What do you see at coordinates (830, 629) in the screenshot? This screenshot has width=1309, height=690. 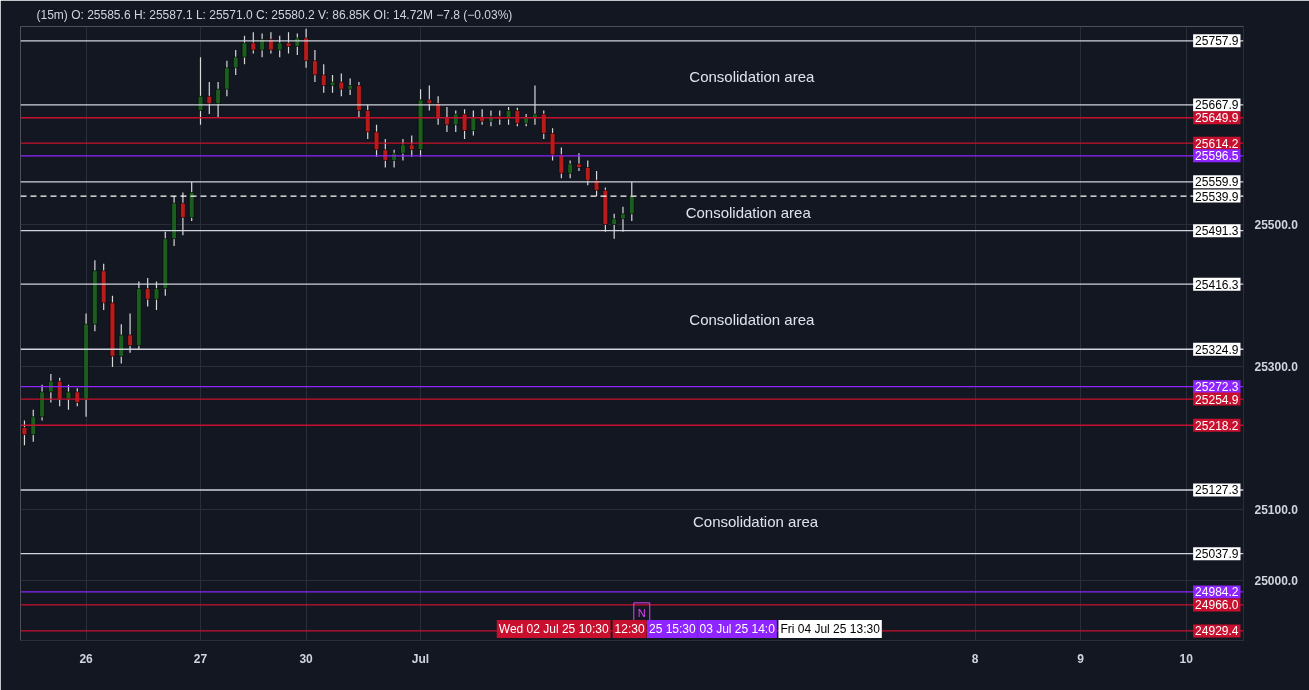 I see `annotation: Fri 04 Jul 25 13:30` at bounding box center [830, 629].